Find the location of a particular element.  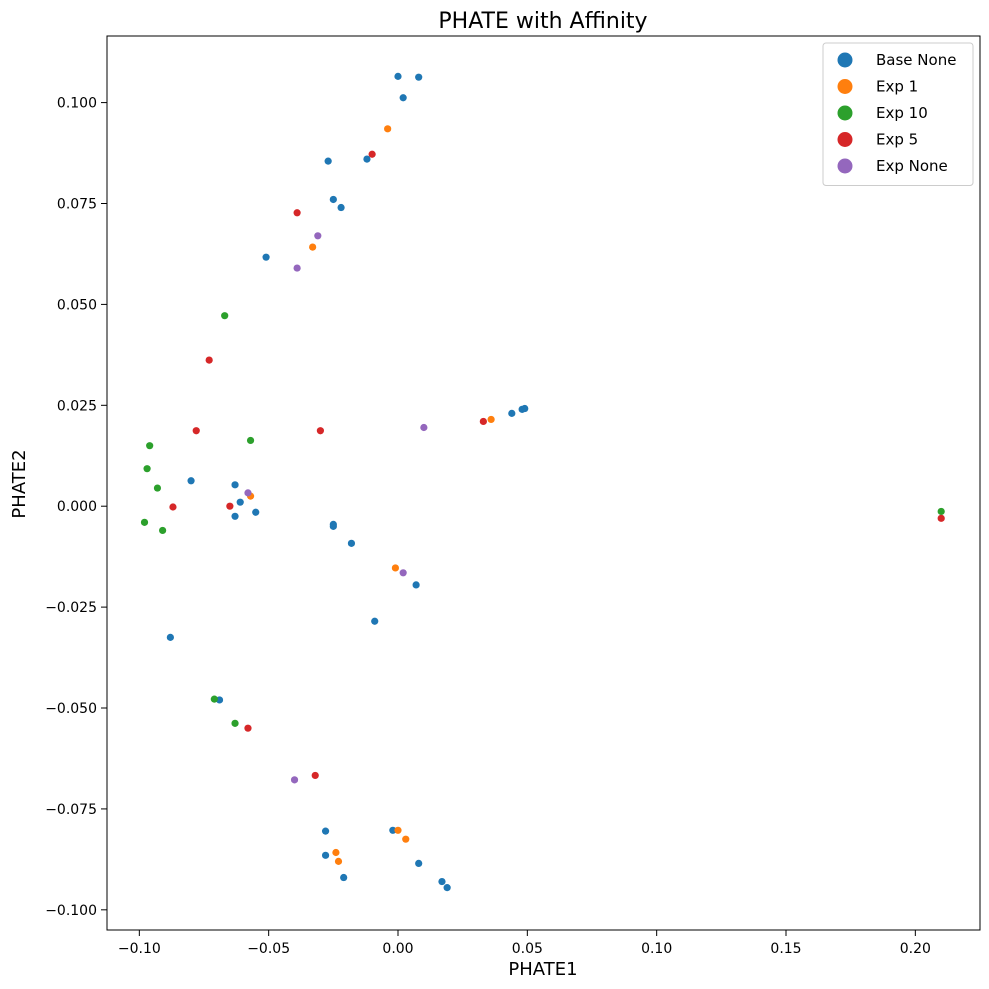

legend-label: Exp 1 is located at coordinates (897, 87).